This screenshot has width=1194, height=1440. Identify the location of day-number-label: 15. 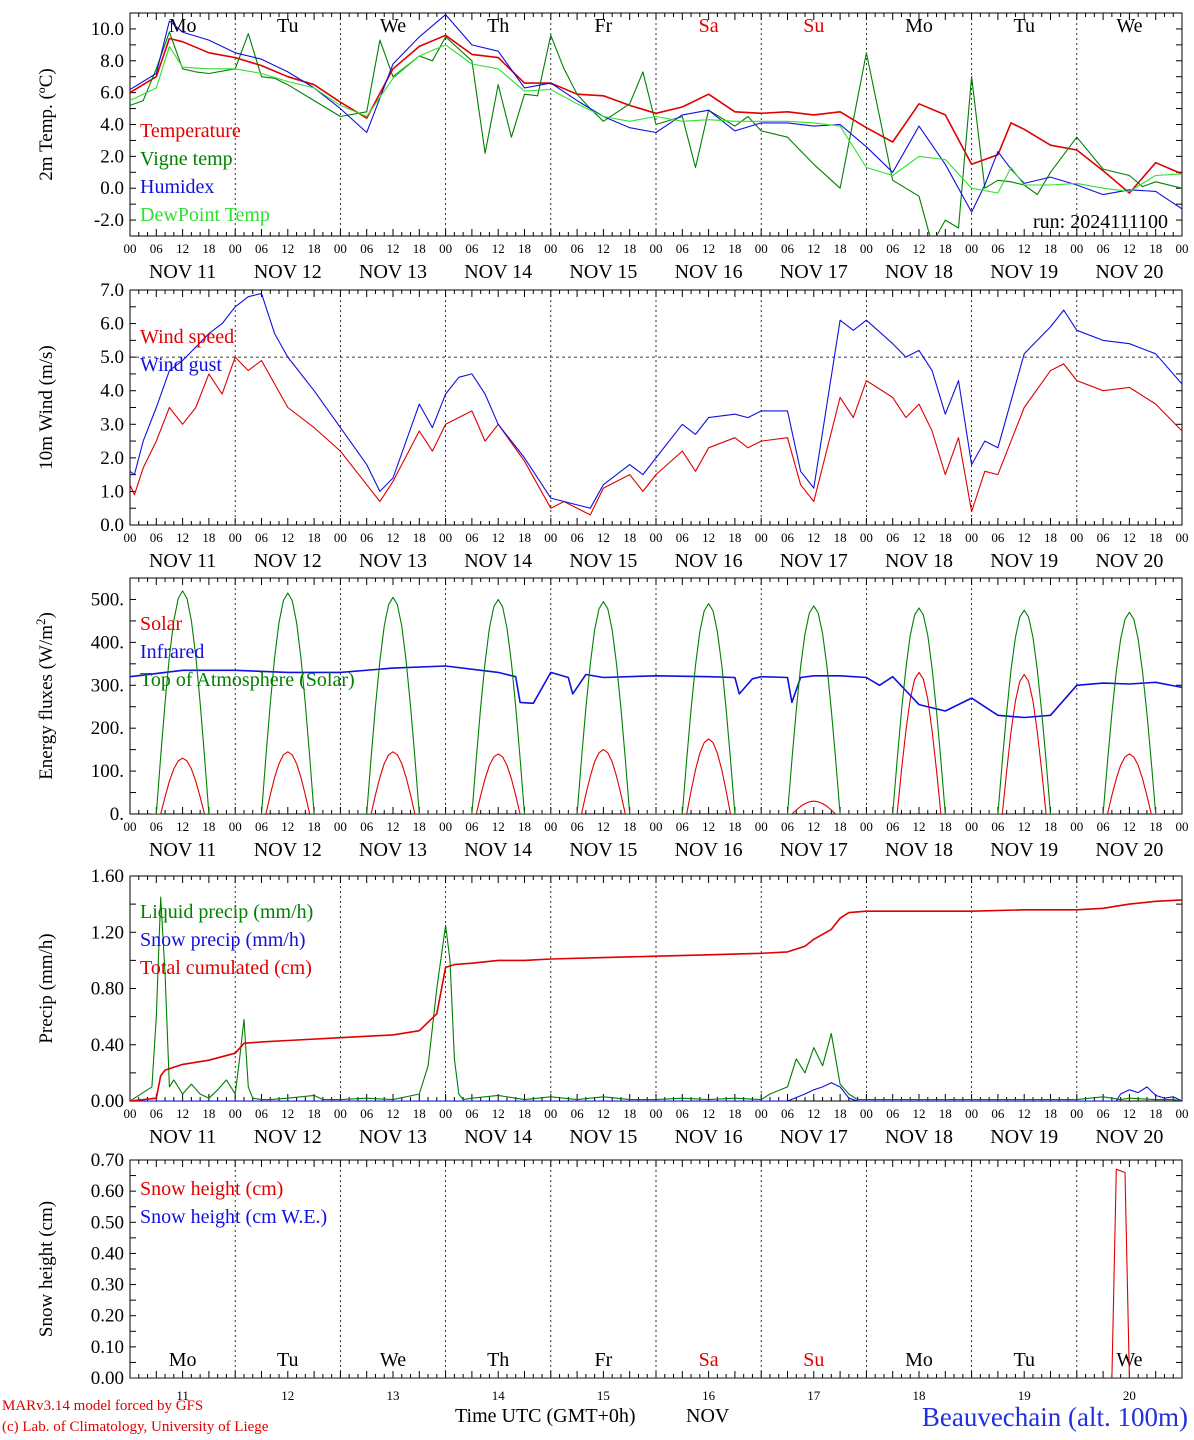
(603, 1395).